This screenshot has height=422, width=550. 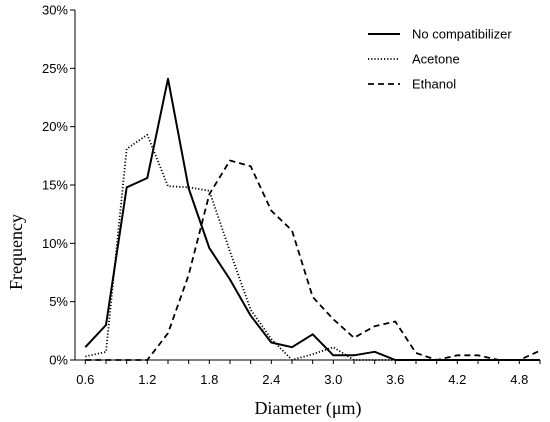 What do you see at coordinates (55, 243) in the screenshot?
I see `y-tick-label: 10%` at bounding box center [55, 243].